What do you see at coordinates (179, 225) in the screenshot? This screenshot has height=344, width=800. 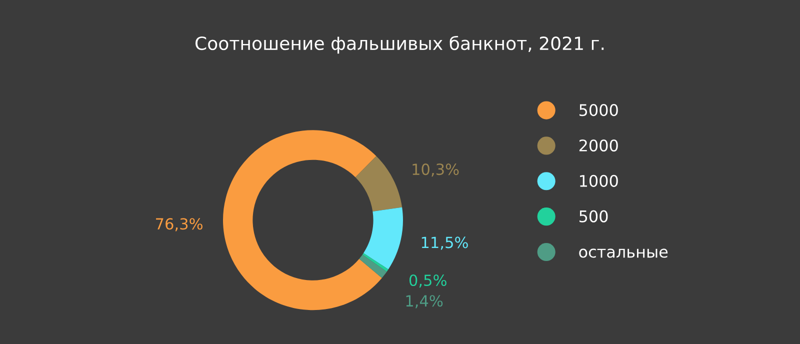 I see `data-label: 76,3%` at bounding box center [179, 225].